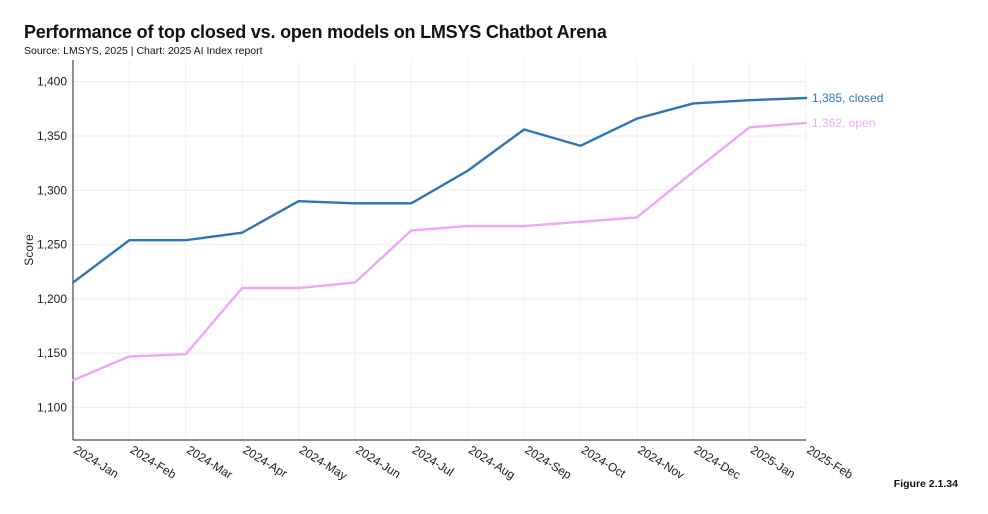  I want to click on x-tick-label: 2024-May, so click(323, 463).